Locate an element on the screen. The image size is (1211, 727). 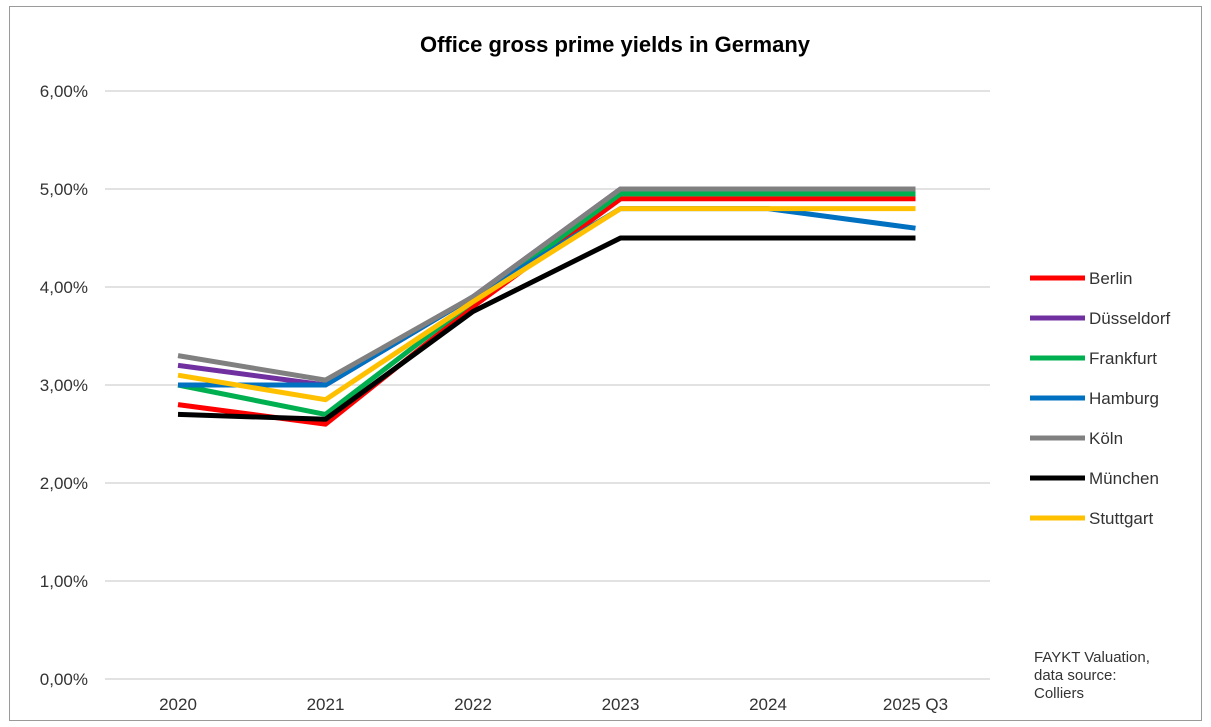
x-tick-label: 2021 is located at coordinates (326, 704).